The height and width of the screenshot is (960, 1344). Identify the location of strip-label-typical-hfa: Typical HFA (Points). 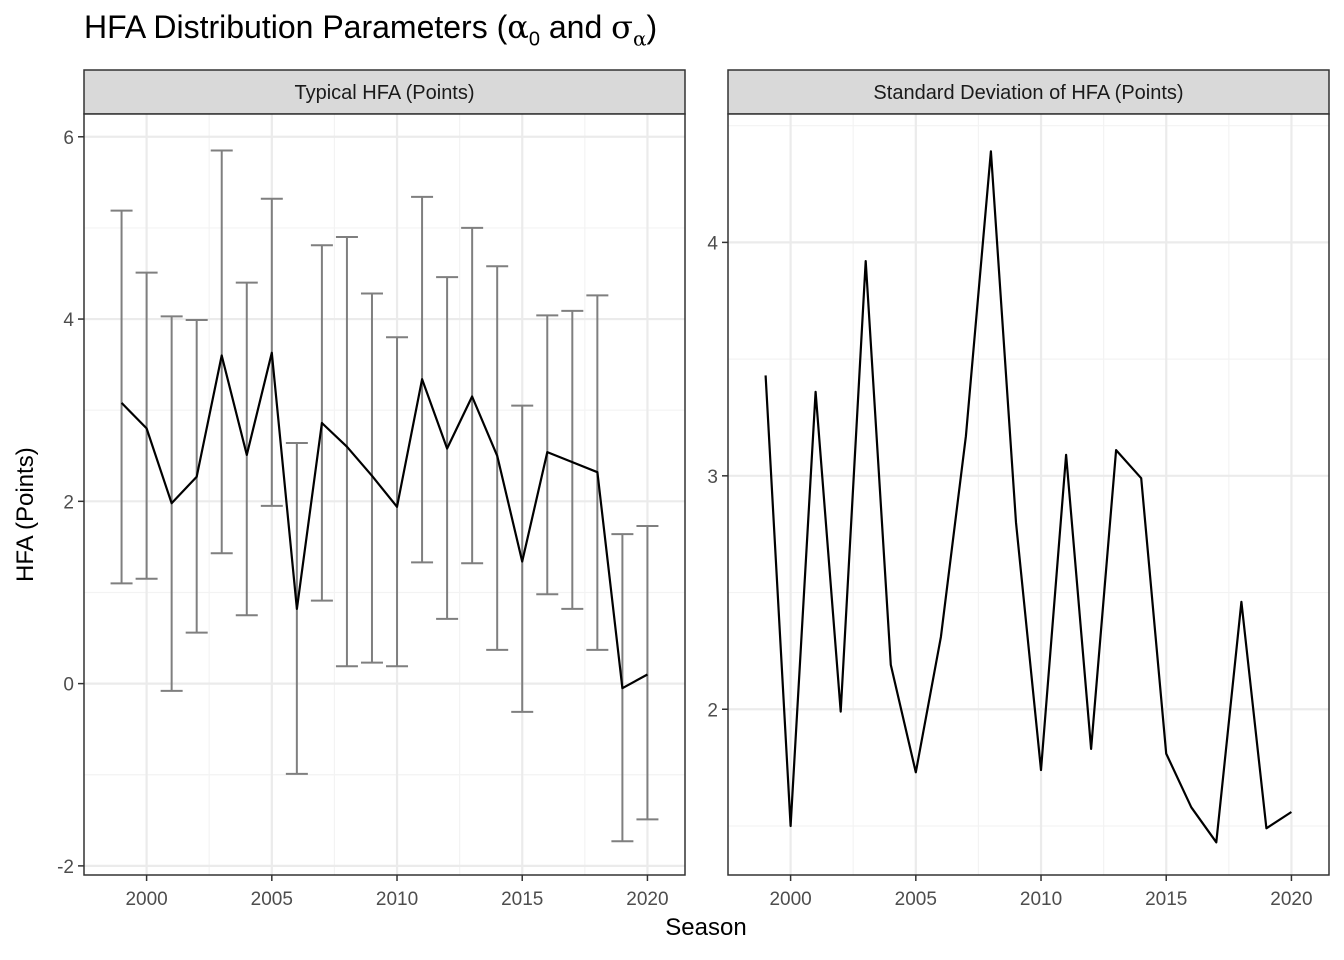
(384, 93).